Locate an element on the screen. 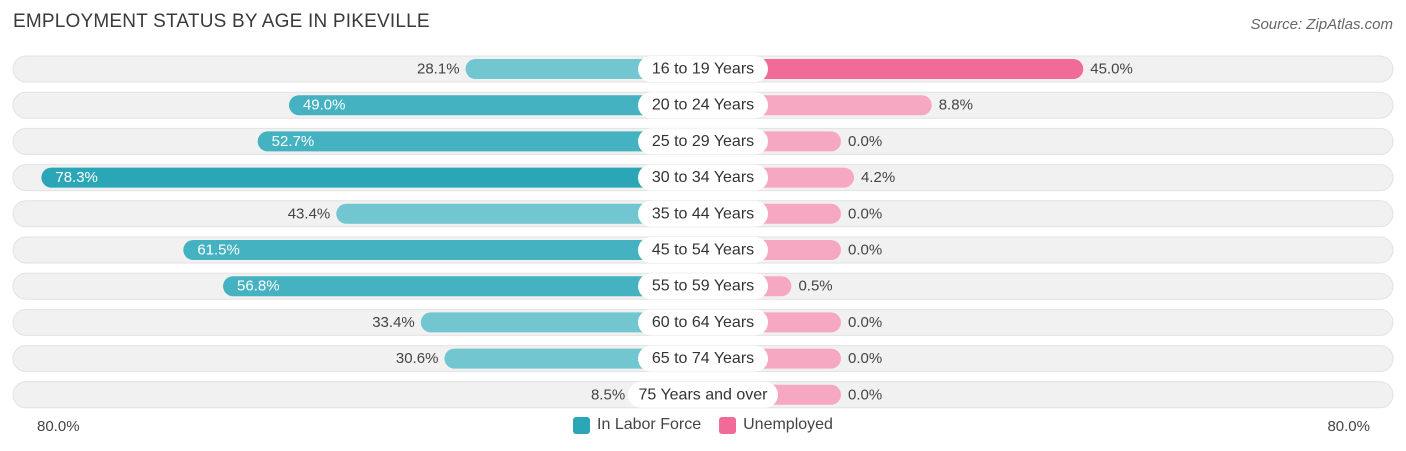 The image size is (1406, 451). legend: In Labor Force Unemployed is located at coordinates (703, 425).